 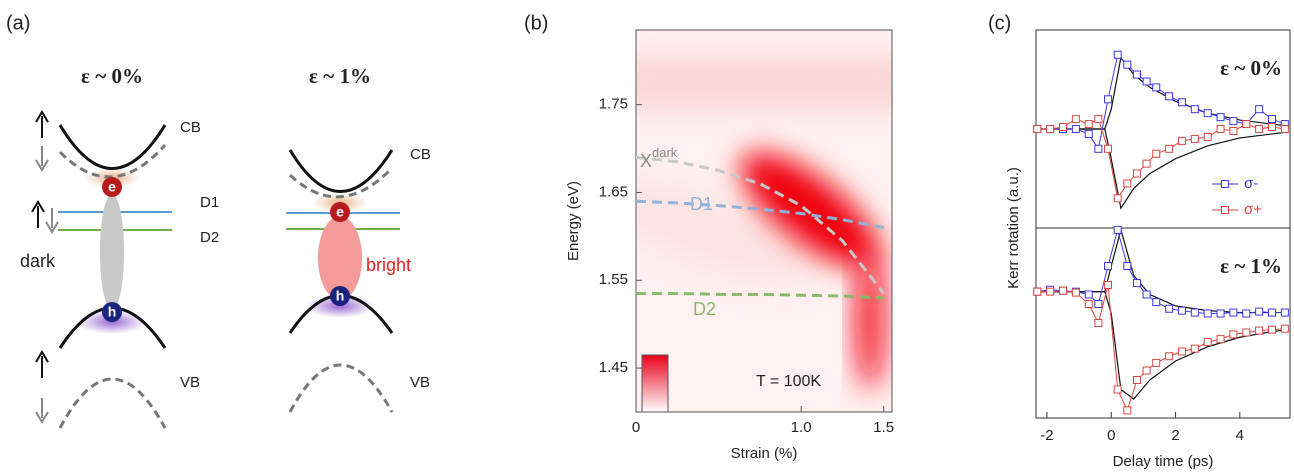 I want to click on series-name: D1, so click(x=701, y=204).